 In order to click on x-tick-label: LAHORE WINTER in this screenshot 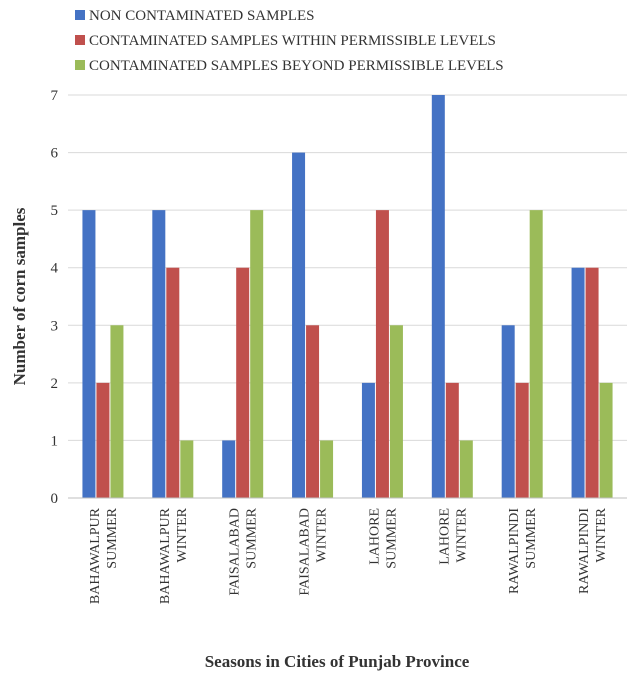, I will do `click(453, 535)`.